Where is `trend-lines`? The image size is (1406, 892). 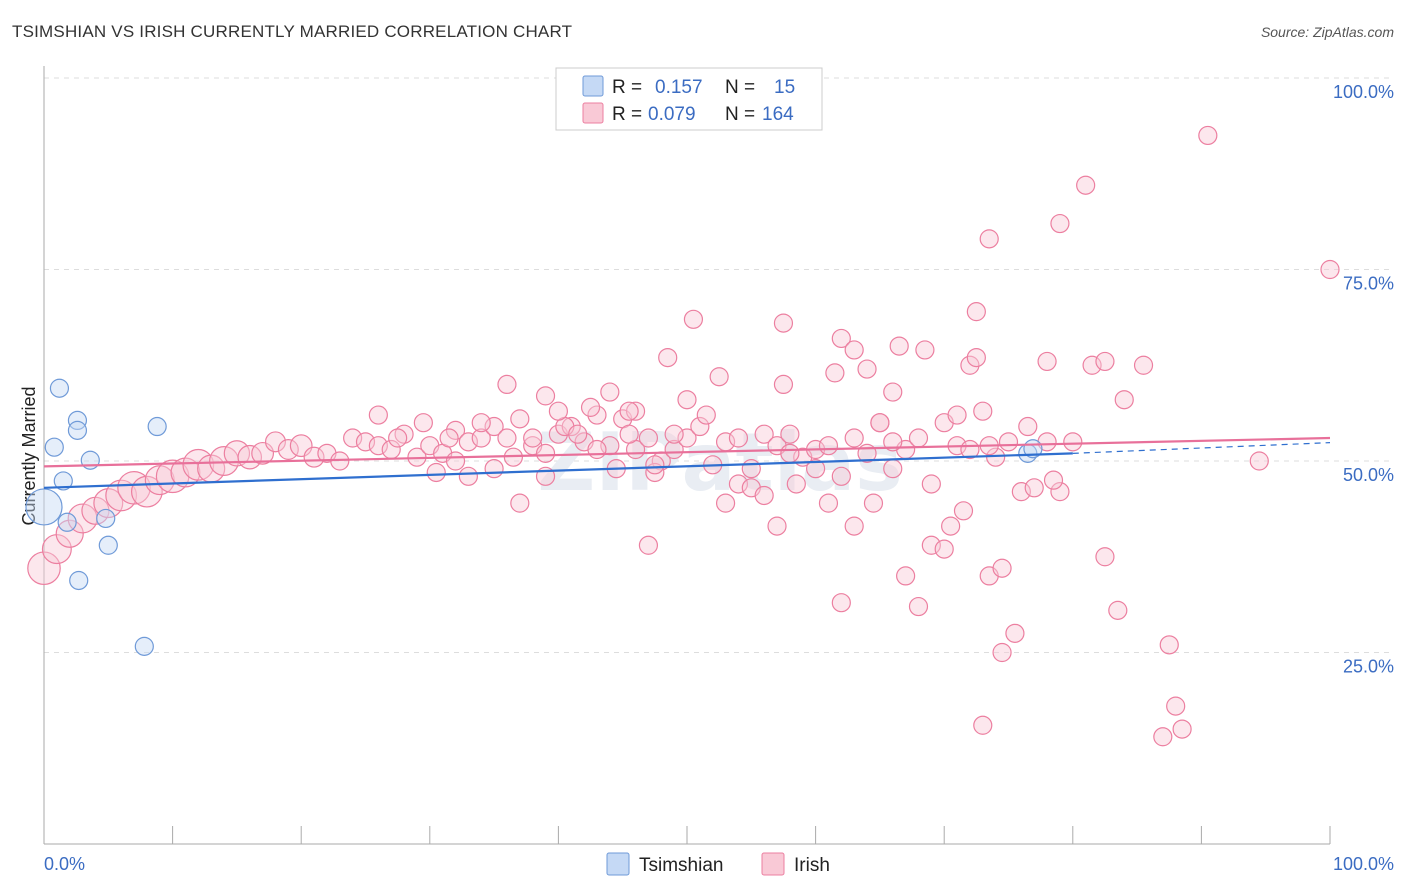 trend-lines is located at coordinates (687, 462).